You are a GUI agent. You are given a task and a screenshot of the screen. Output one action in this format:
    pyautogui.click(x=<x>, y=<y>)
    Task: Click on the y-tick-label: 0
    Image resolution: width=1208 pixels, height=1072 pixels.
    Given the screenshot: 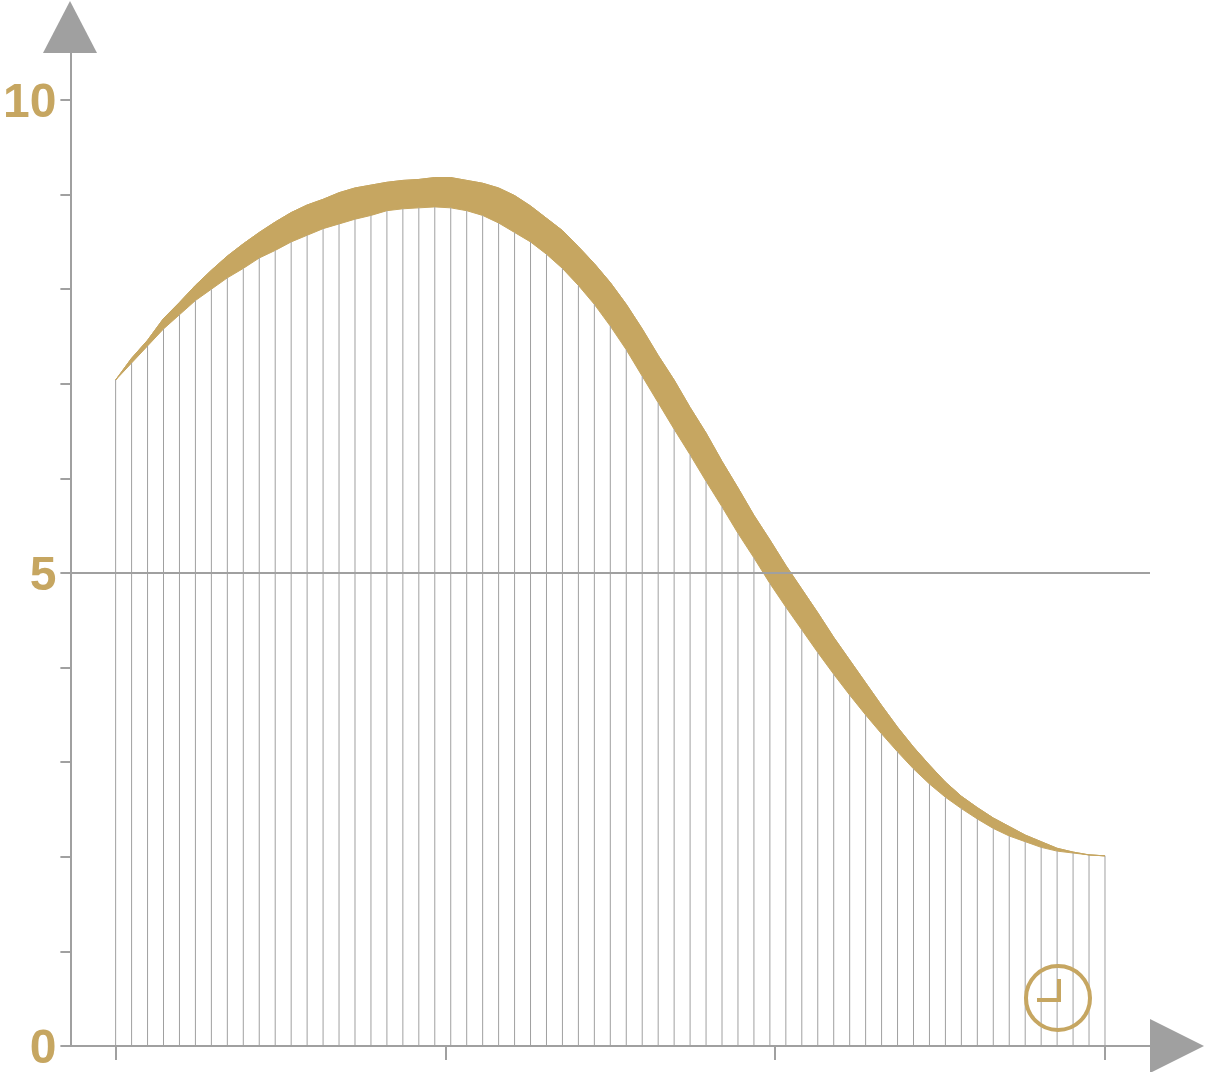 What is the action you would take?
    pyautogui.click(x=43, y=1045)
    